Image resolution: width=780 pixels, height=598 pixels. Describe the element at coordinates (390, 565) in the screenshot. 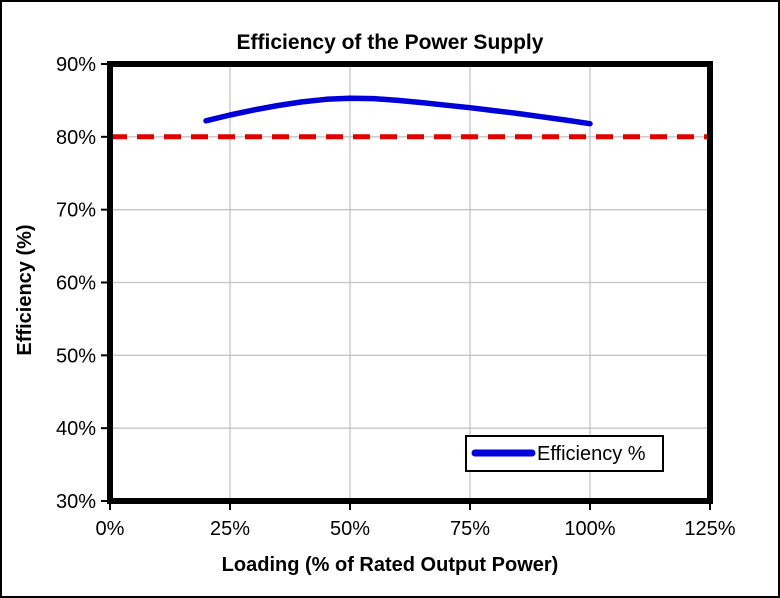

I see `x-axis-title: Loading (% of Rated Output Power)` at that location.